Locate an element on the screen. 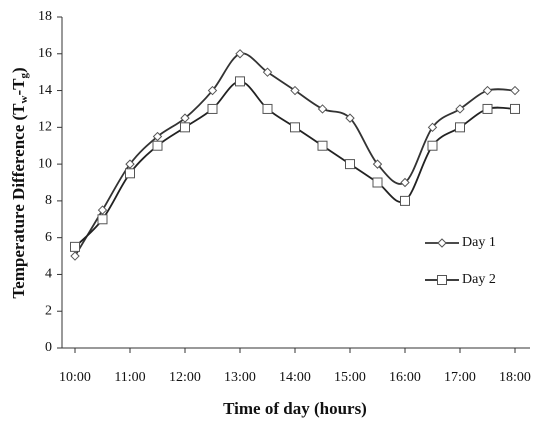 The height and width of the screenshot is (427, 536). x-tick-label: 11:00 is located at coordinates (129, 377).